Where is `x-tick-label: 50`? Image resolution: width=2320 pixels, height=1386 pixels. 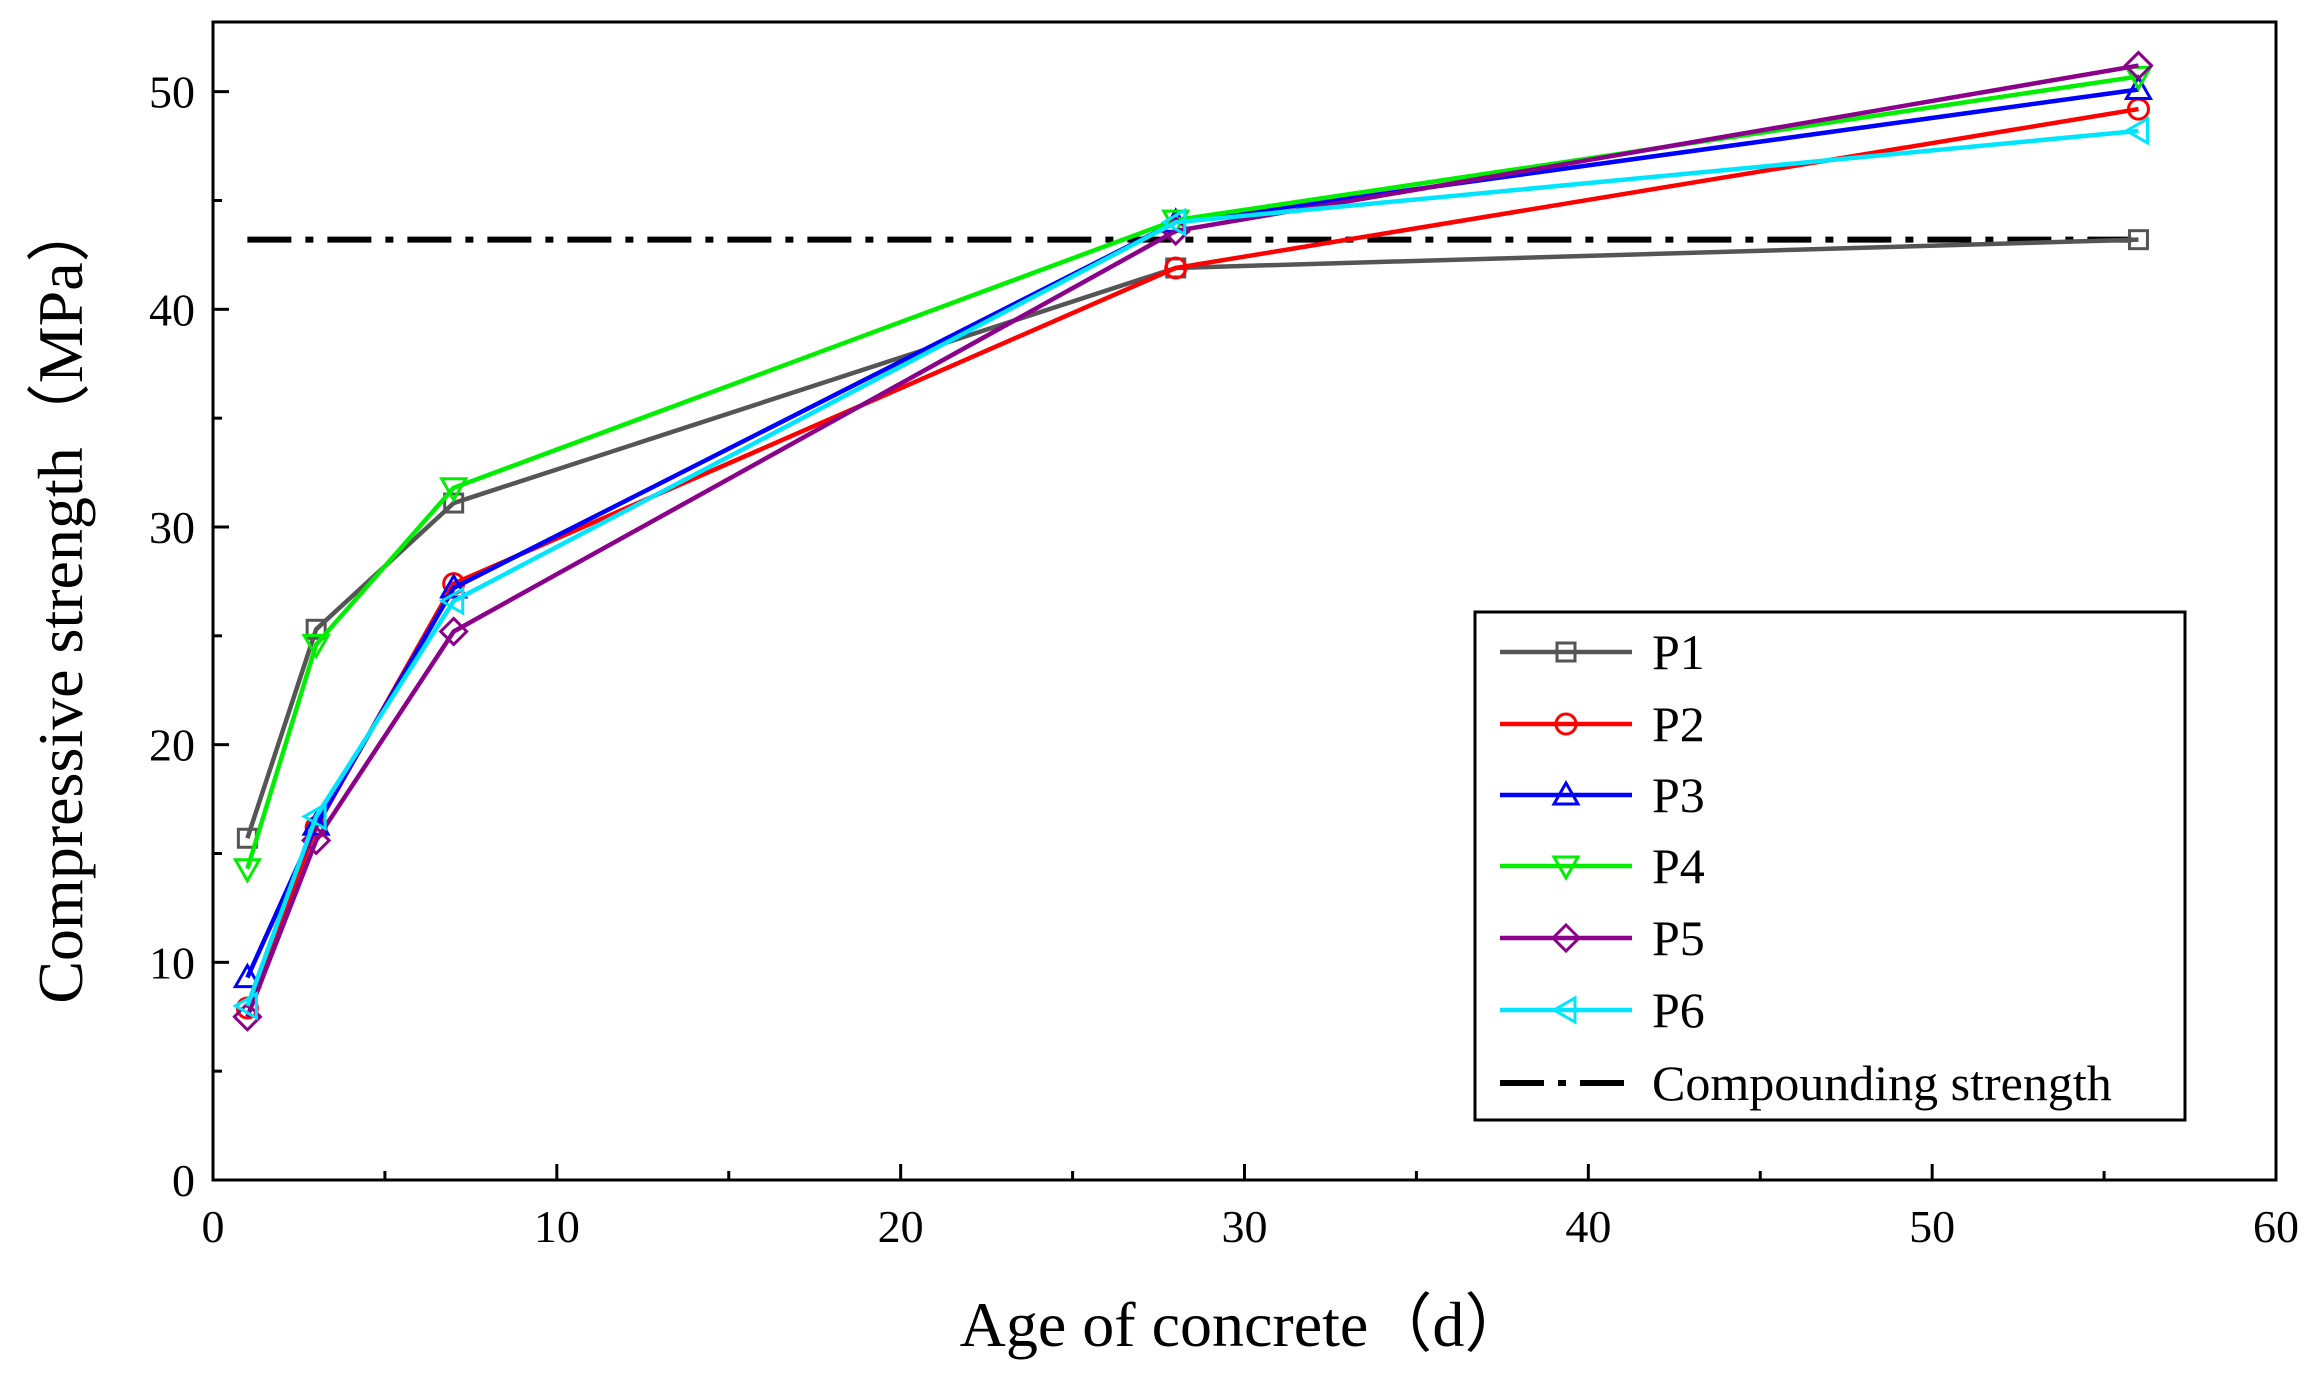
x-tick-label: 50 is located at coordinates (1932, 1226).